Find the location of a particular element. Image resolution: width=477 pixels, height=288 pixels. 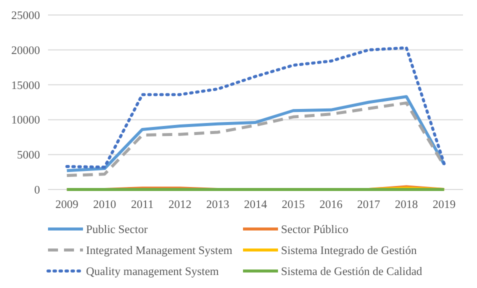

y-tick-label: 5000 is located at coordinates (28, 156).